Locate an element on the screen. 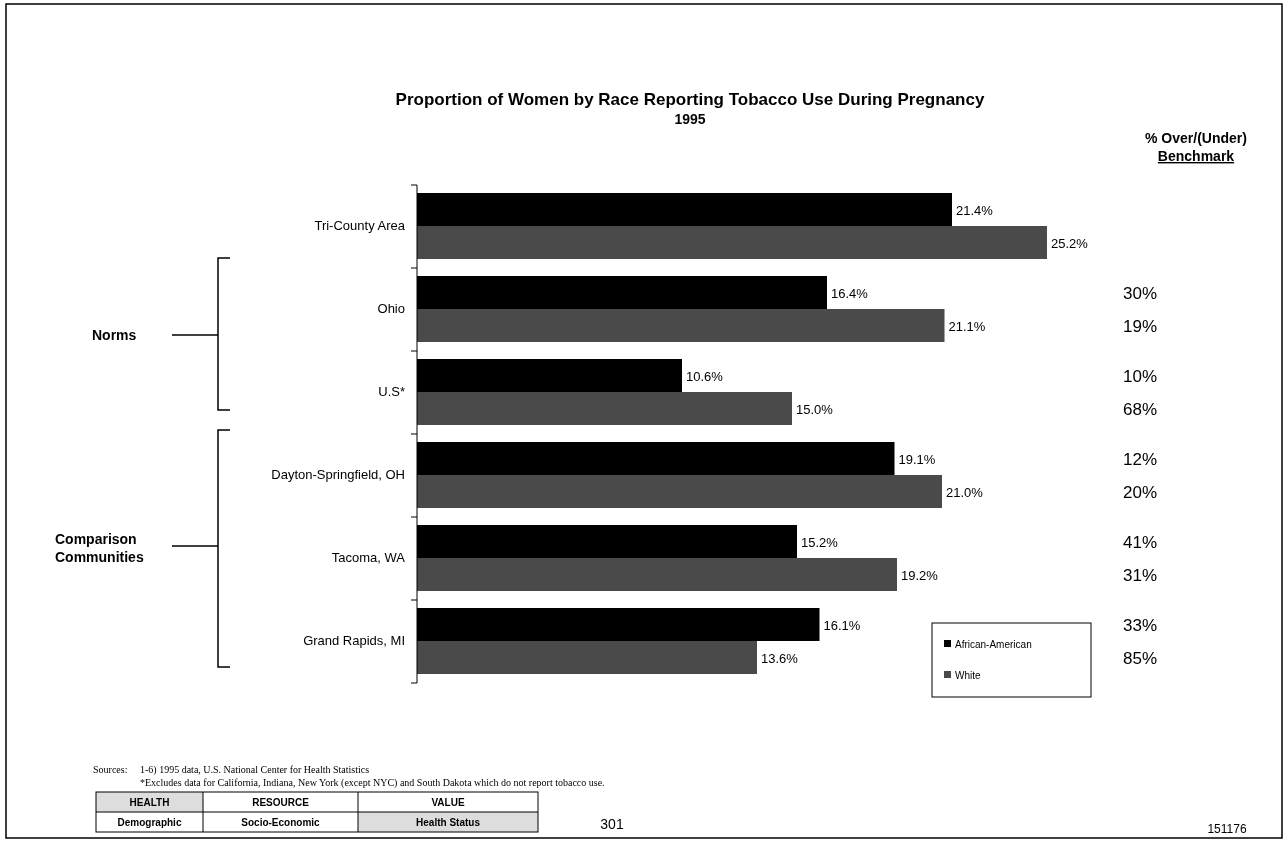 The width and height of the screenshot is (1287, 843). text: Norms is located at coordinates (114, 335).